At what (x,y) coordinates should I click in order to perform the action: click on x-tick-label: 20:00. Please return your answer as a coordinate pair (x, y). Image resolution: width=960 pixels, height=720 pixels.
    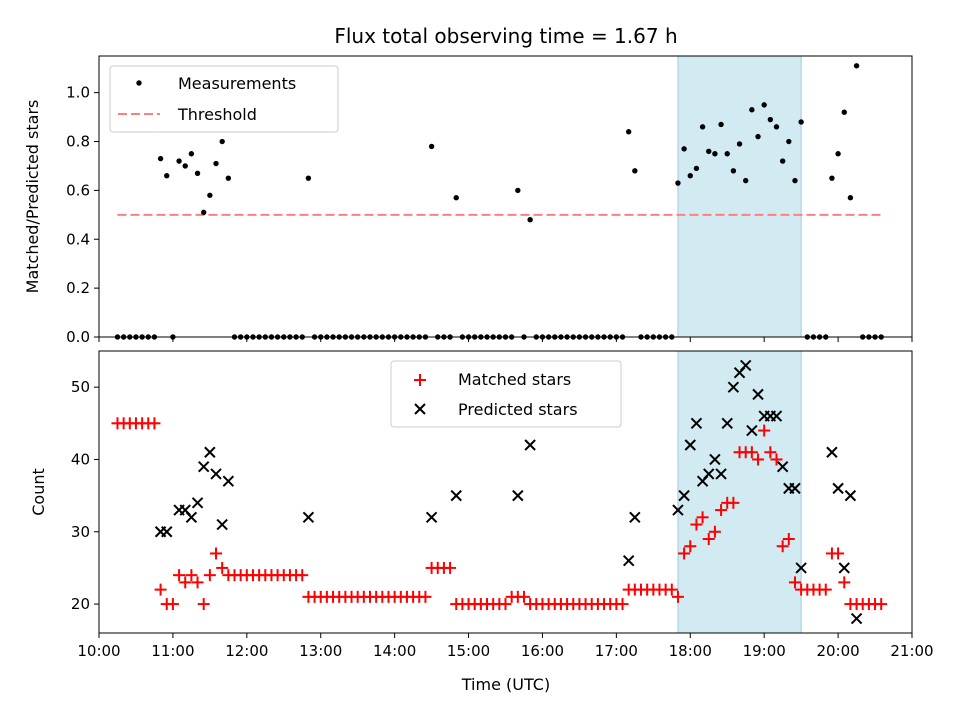
    Looking at the image, I should click on (837, 651).